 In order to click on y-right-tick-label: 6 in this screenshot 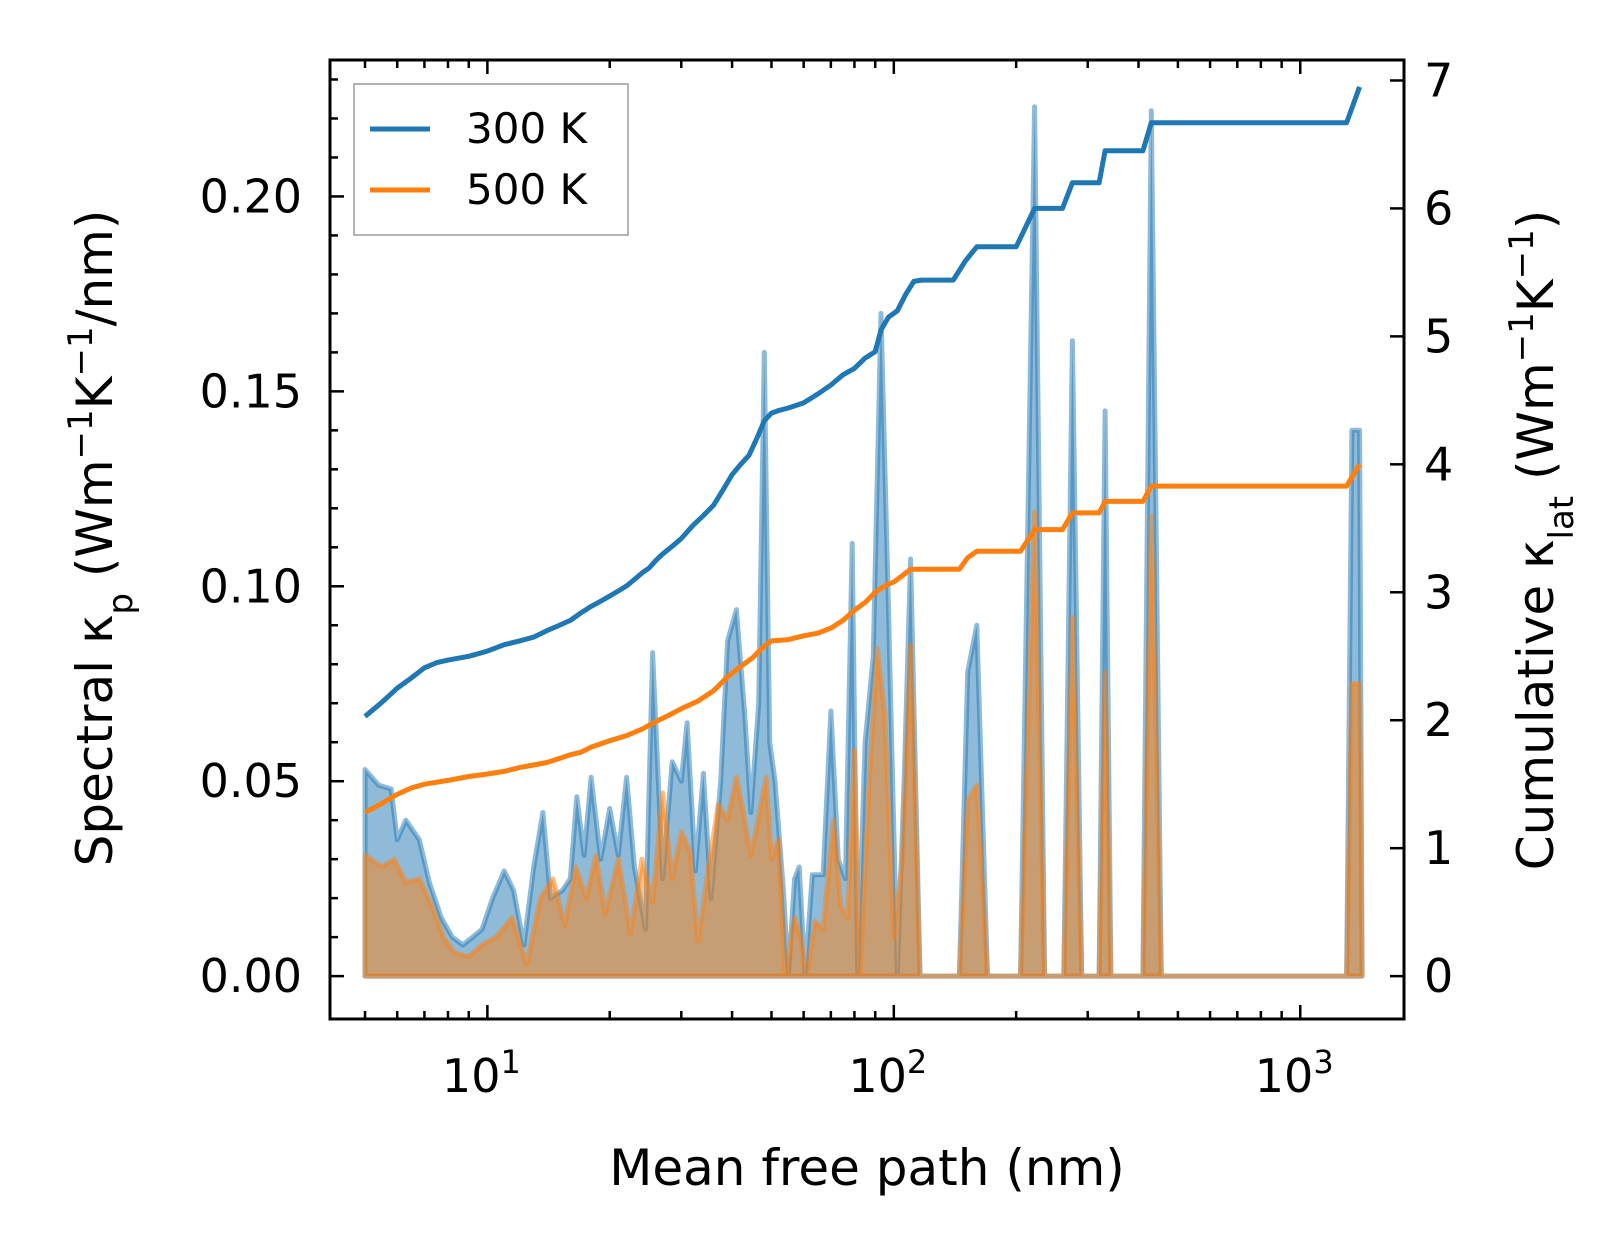, I will do `click(1438, 208)`.